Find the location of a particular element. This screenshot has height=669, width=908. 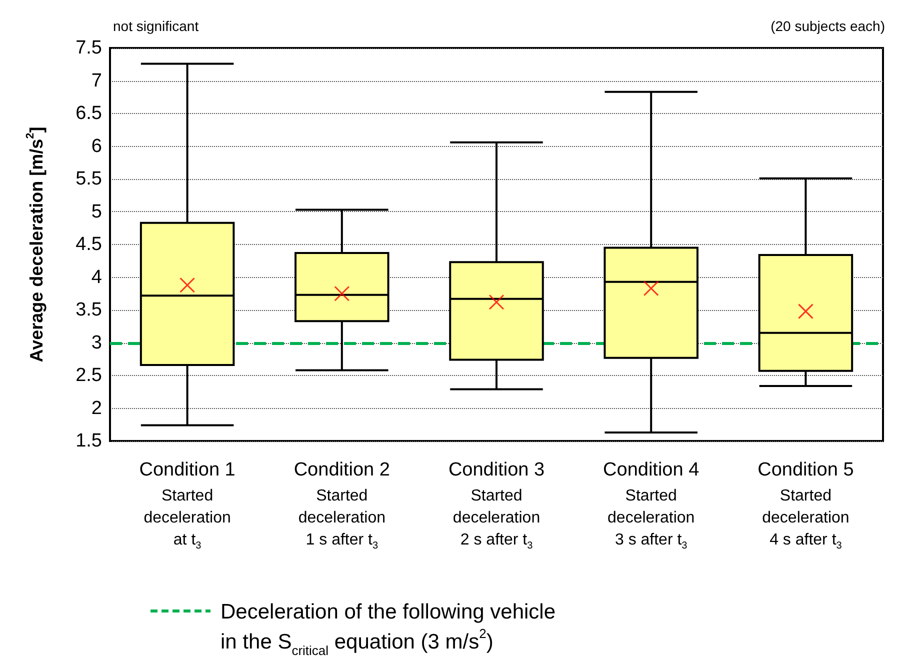

text: (20 subjects each) is located at coordinates (828, 26).